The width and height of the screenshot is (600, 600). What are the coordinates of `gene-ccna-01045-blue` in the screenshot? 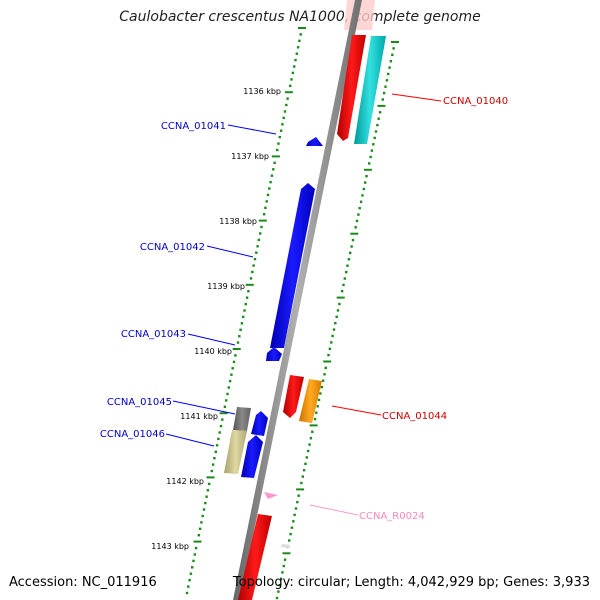 It's located at (259, 423).